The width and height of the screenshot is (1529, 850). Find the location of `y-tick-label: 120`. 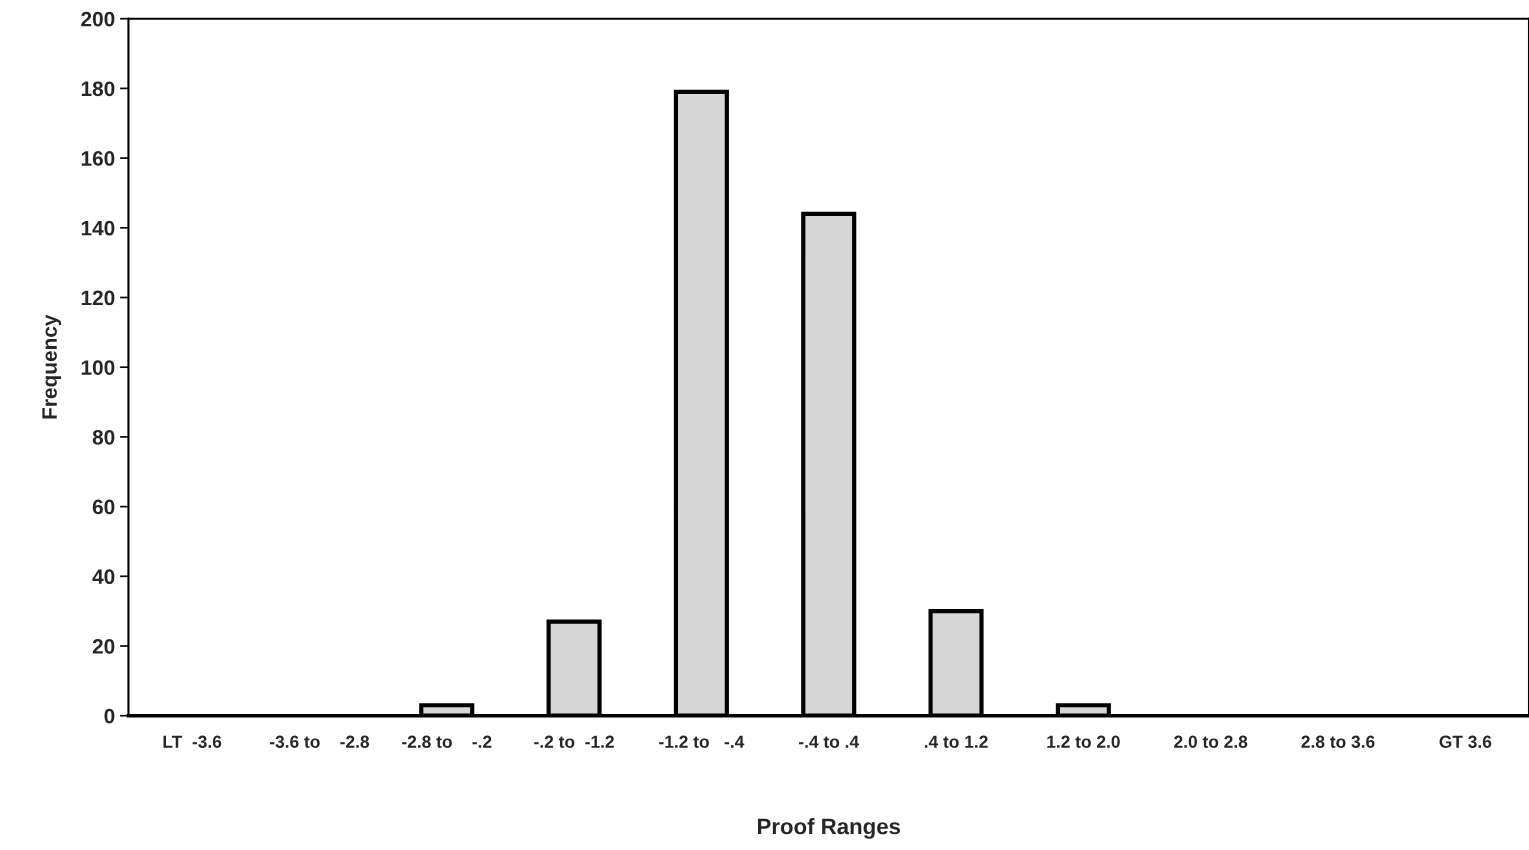

y-tick-label: 120 is located at coordinates (98, 298).